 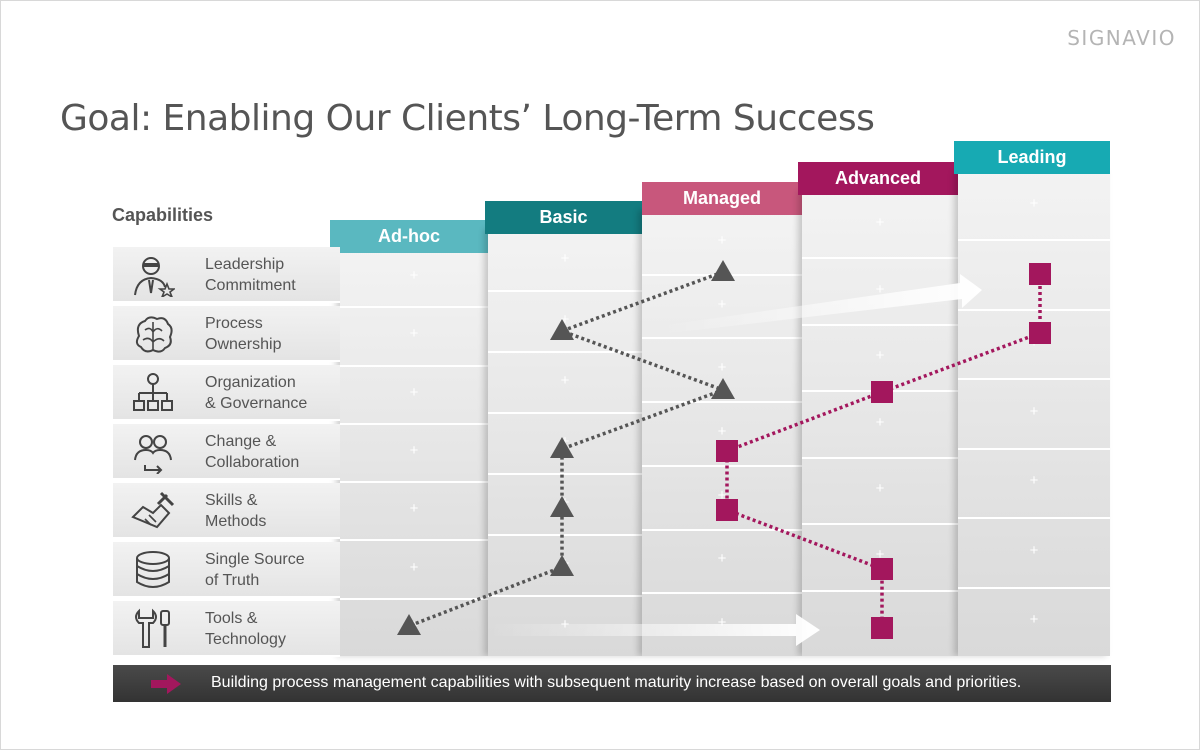 What do you see at coordinates (153, 510) in the screenshot?
I see `handshake-hammer-icon` at bounding box center [153, 510].